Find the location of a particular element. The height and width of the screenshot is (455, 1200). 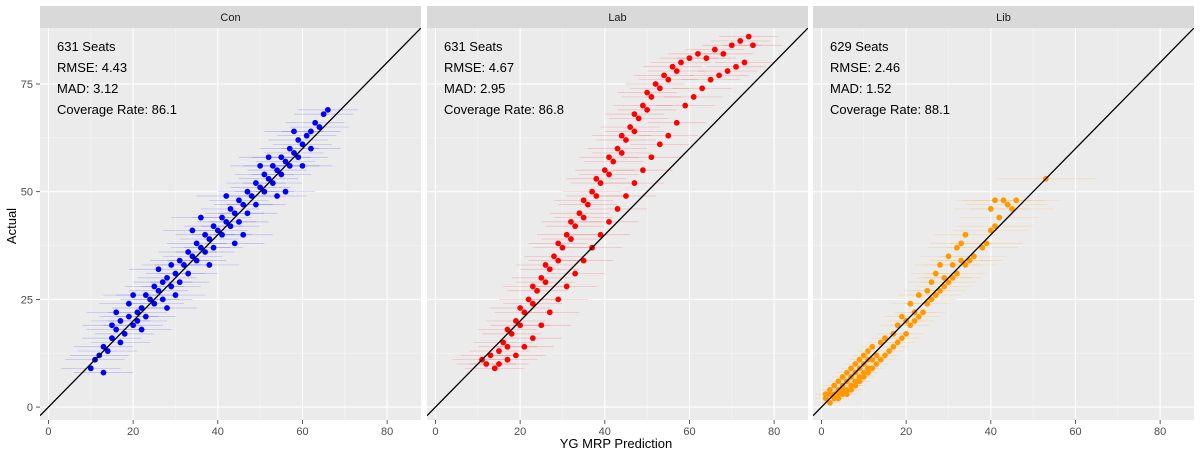

panel-annotation-line: Coverage Rate: 88.1 is located at coordinates (890, 109).